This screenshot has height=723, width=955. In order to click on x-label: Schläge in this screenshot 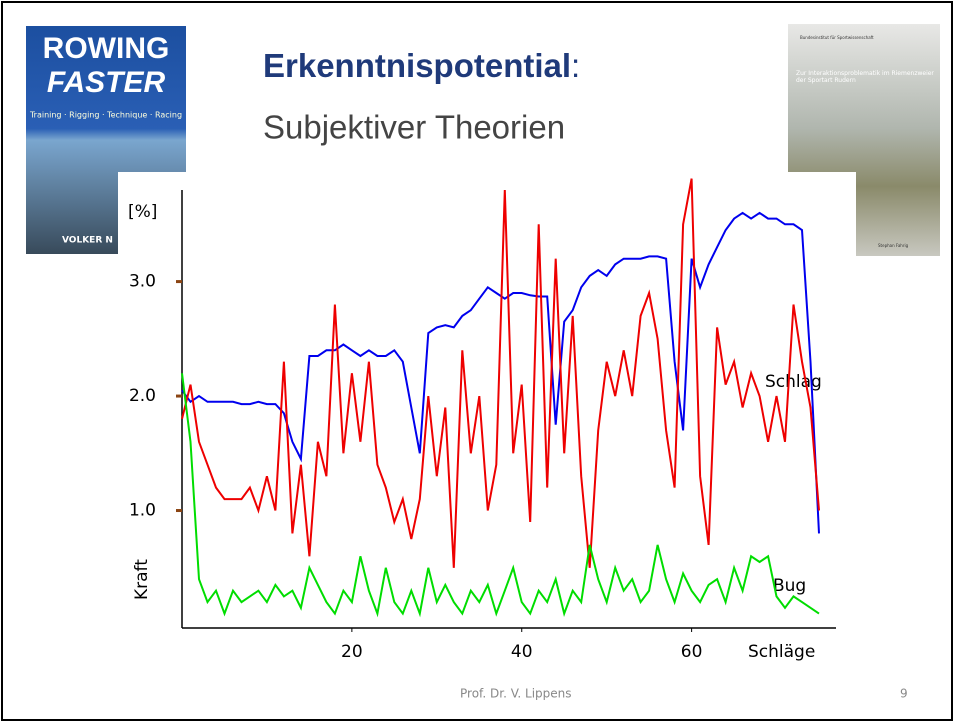, I will do `click(781, 652)`.